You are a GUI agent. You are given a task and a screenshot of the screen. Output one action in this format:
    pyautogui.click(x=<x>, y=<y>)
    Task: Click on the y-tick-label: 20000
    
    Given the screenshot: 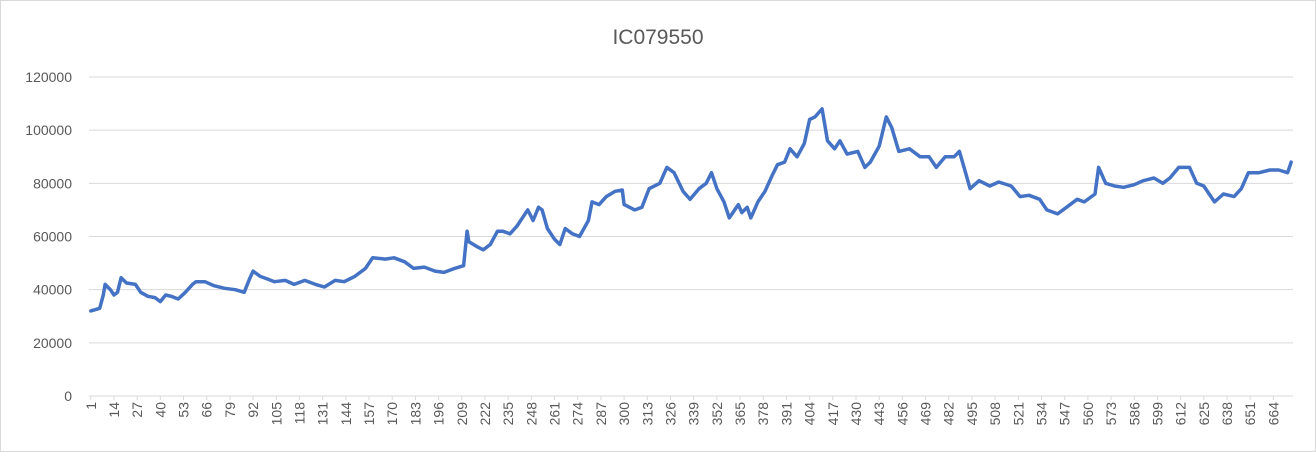 What is the action you would take?
    pyautogui.click(x=52, y=343)
    